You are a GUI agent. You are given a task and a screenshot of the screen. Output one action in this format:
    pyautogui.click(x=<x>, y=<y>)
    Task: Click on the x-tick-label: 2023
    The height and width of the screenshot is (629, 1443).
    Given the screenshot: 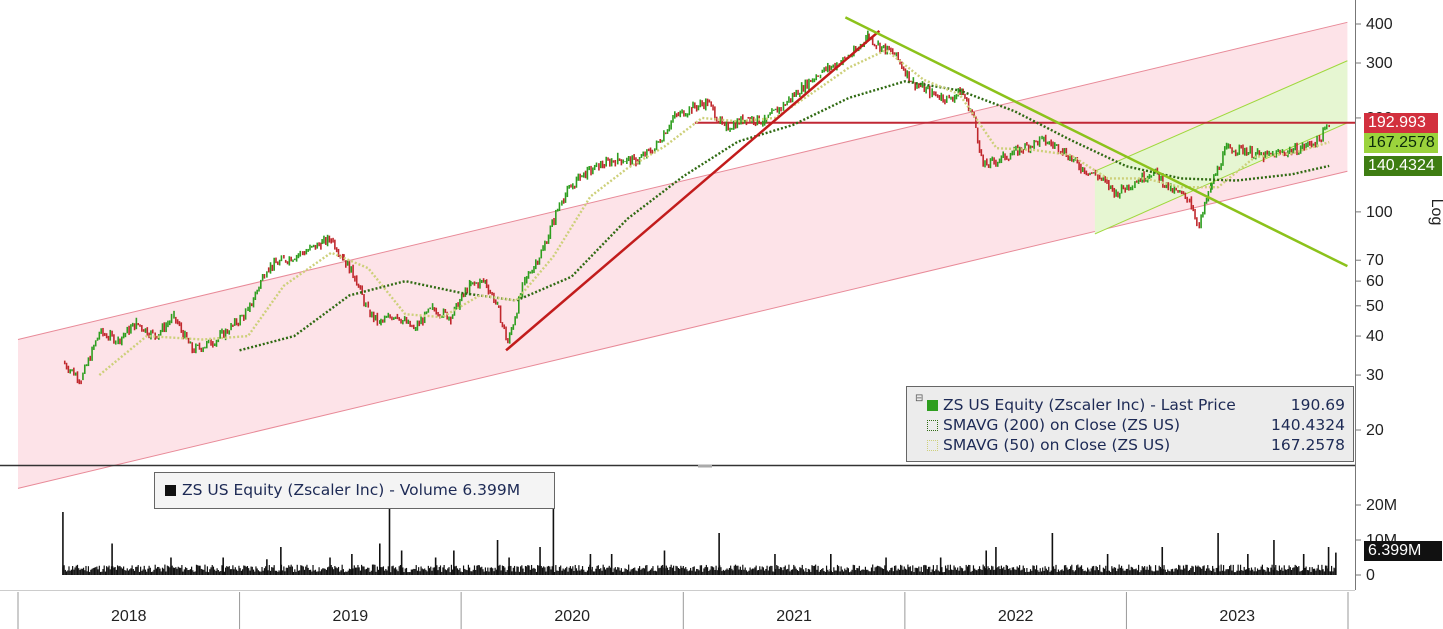 What is the action you would take?
    pyautogui.click(x=1237, y=616)
    